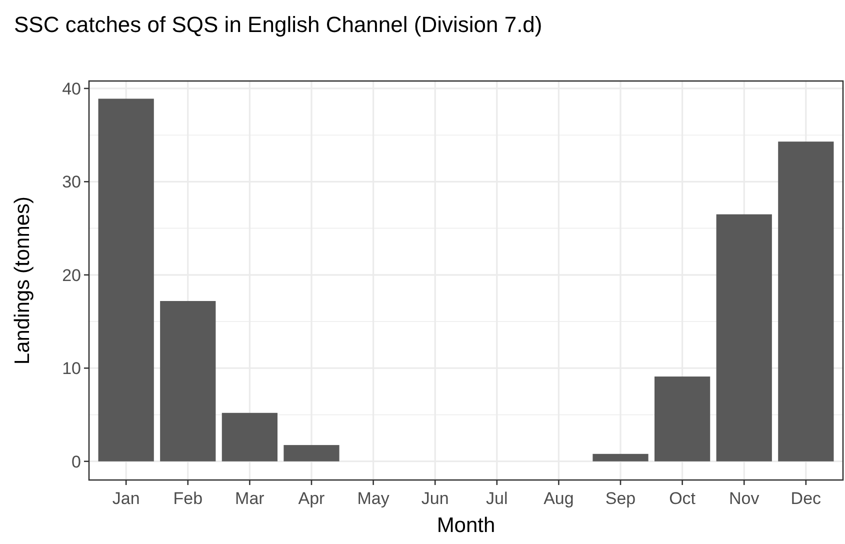 The image size is (845, 544). What do you see at coordinates (71, 275) in the screenshot?
I see `y-tick-label: 20` at bounding box center [71, 275].